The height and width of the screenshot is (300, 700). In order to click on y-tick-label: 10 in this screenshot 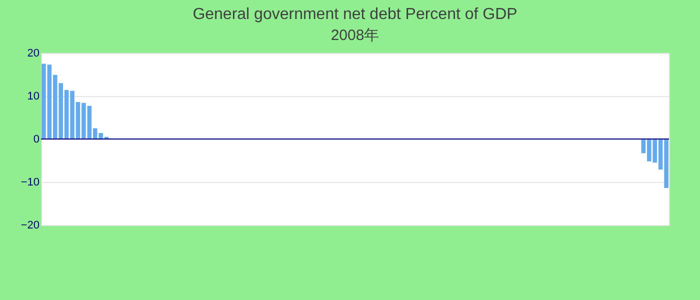, I will do `click(33, 96)`.